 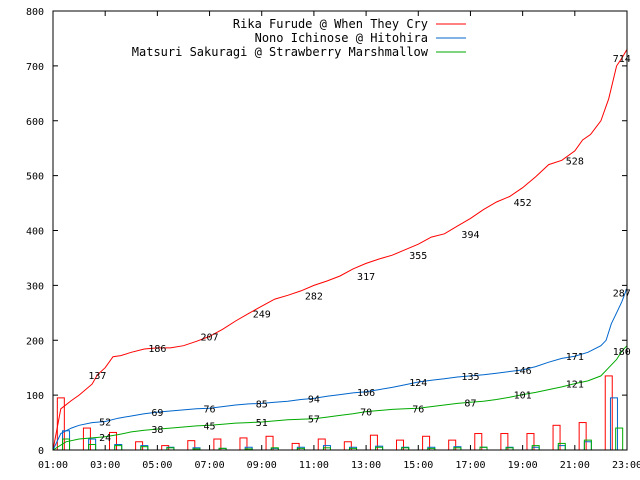 What do you see at coordinates (330, 24) in the screenshot?
I see `legend-label: Rika Furude @ When They Cry` at bounding box center [330, 24].